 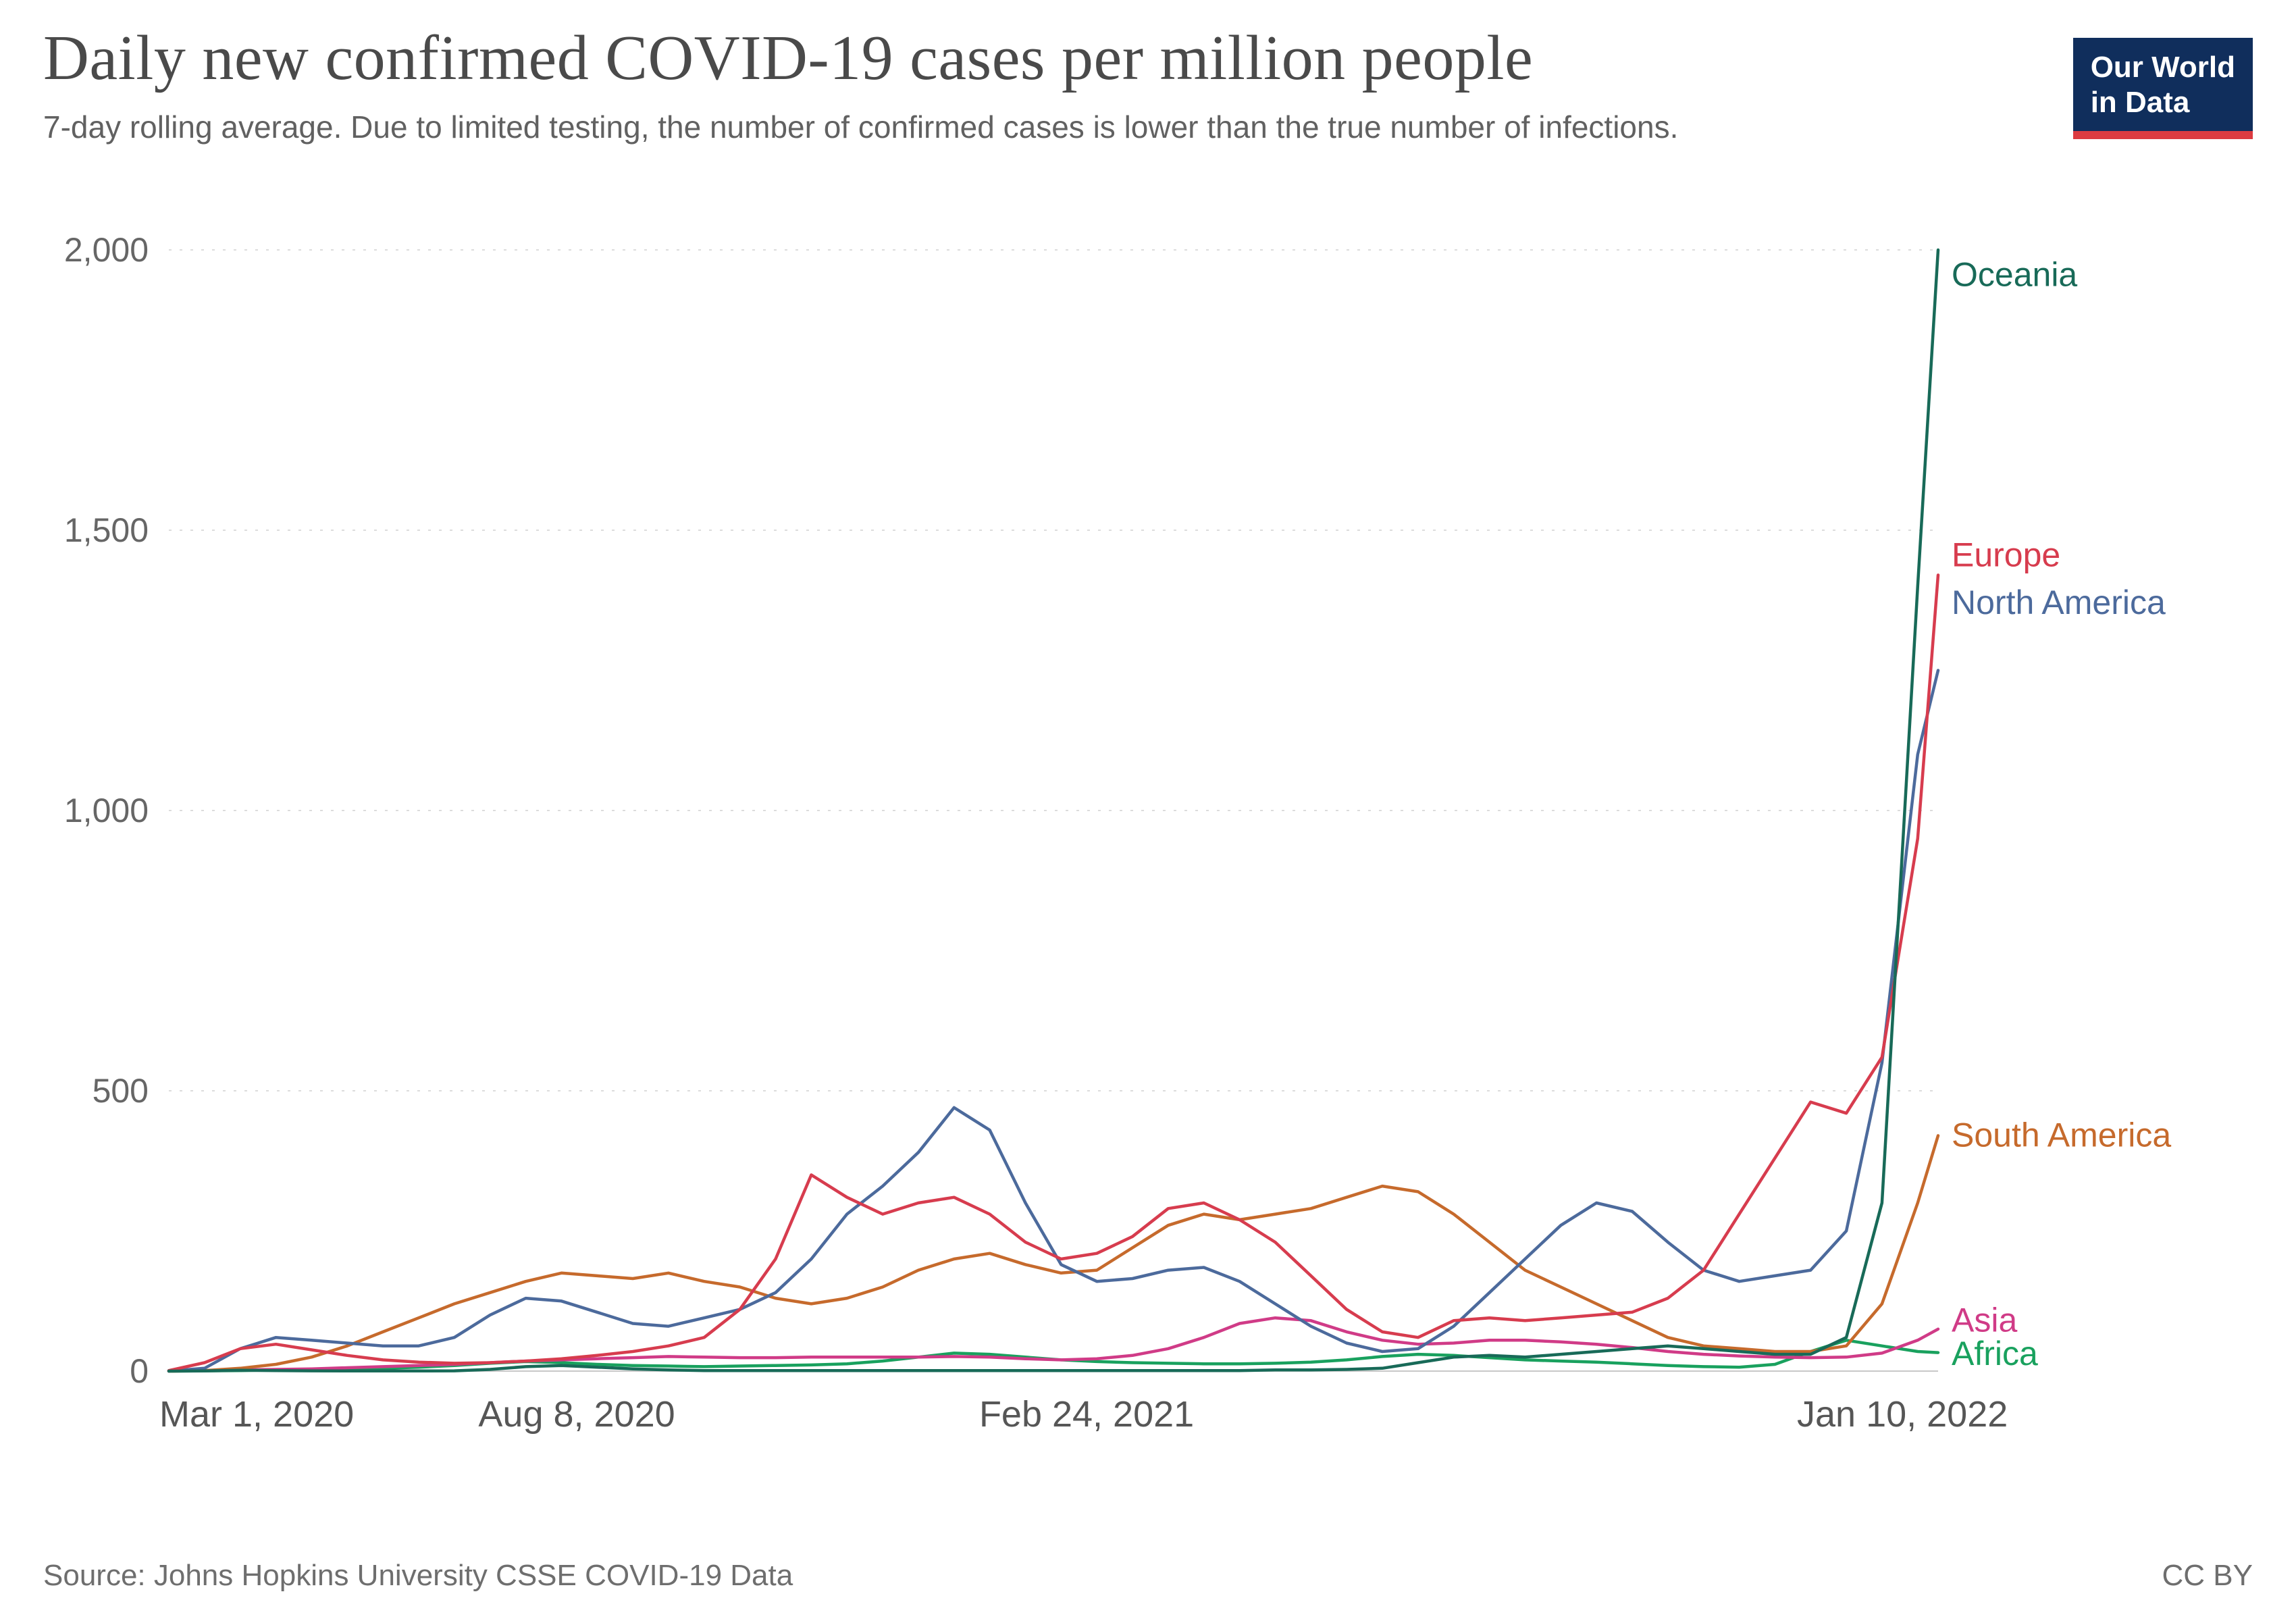 What do you see at coordinates (576, 1414) in the screenshot?
I see `x-axis-tick-label: Aug 8, 2020` at bounding box center [576, 1414].